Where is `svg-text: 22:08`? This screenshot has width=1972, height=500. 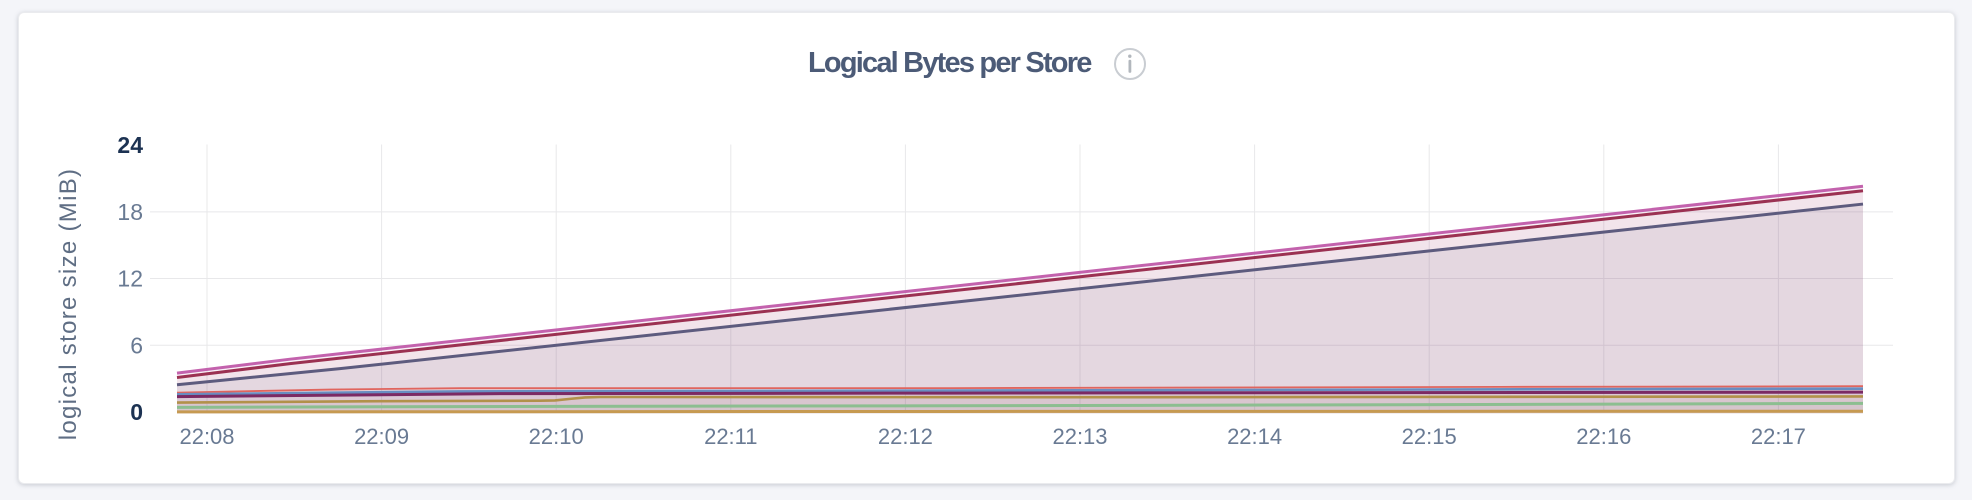
svg-text: 22:08 is located at coordinates (206, 436).